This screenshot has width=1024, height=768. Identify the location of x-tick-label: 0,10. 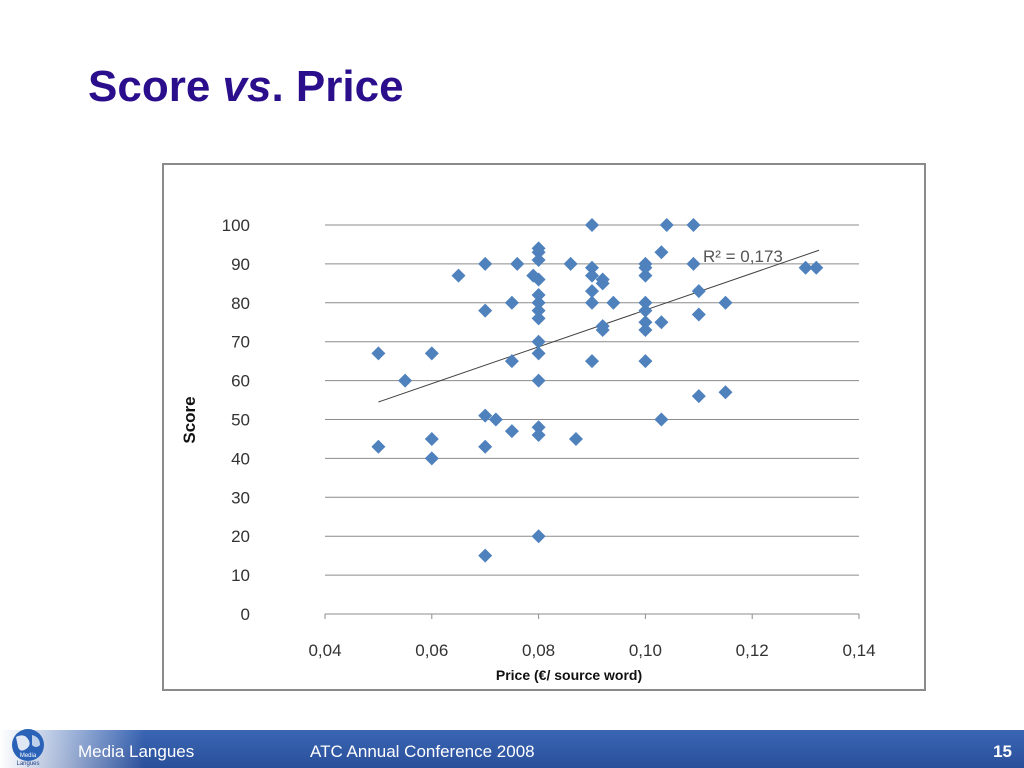
(645, 650).